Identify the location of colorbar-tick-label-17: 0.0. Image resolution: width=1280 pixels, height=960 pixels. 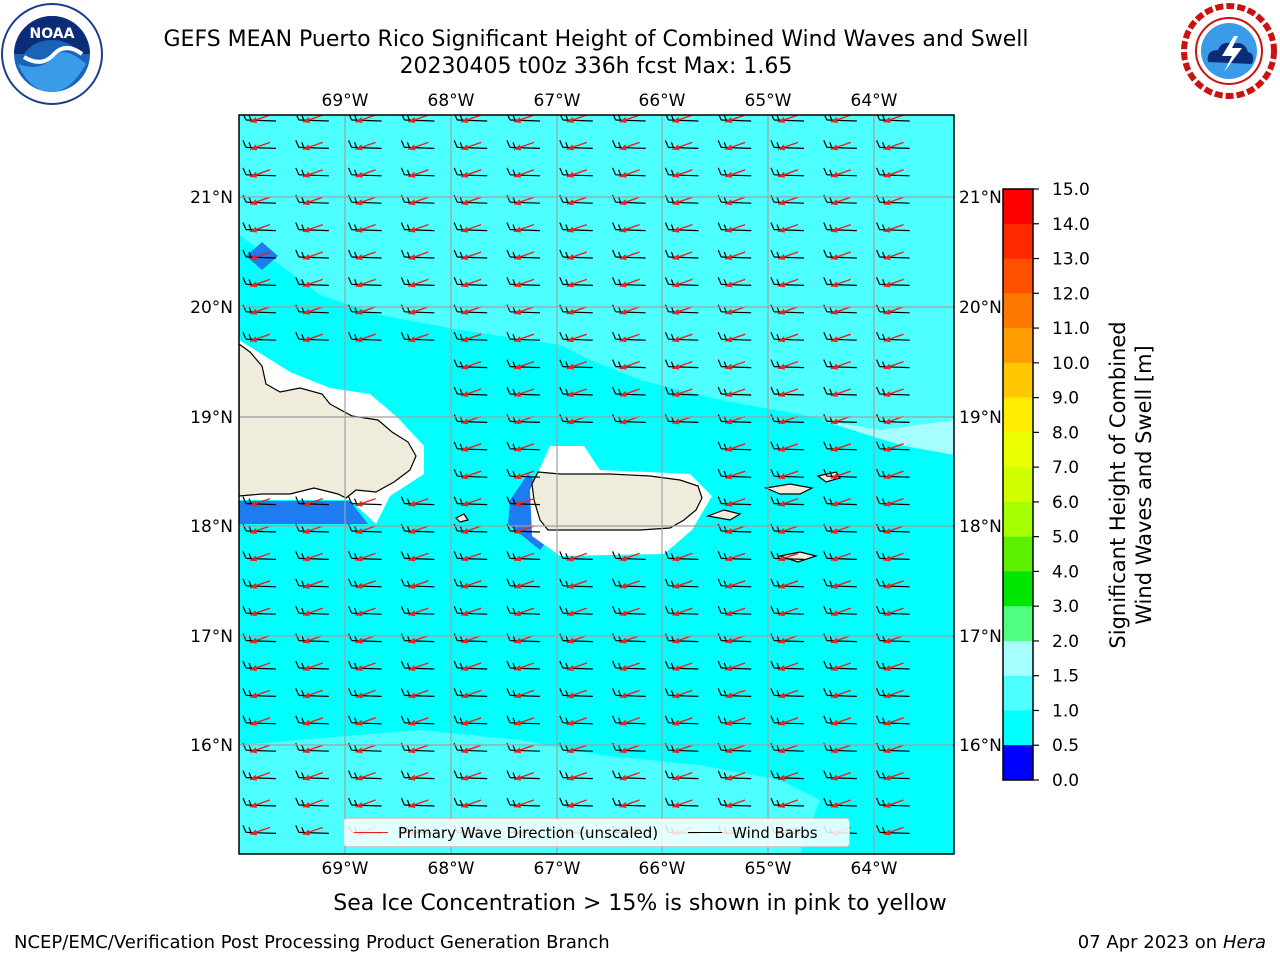
(1065, 781).